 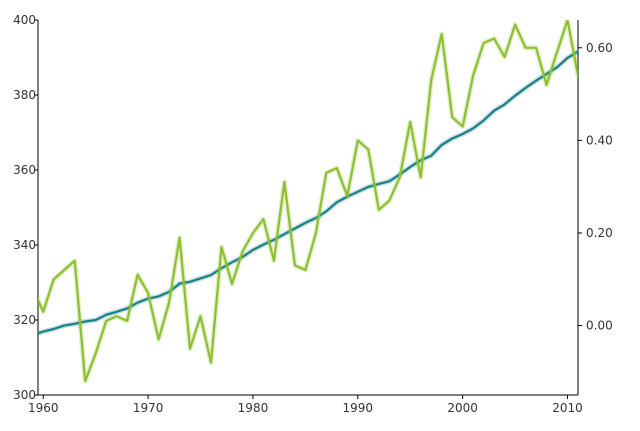 What do you see at coordinates (24, 395) in the screenshot?
I see `y-left-tick-label: 300` at bounding box center [24, 395].